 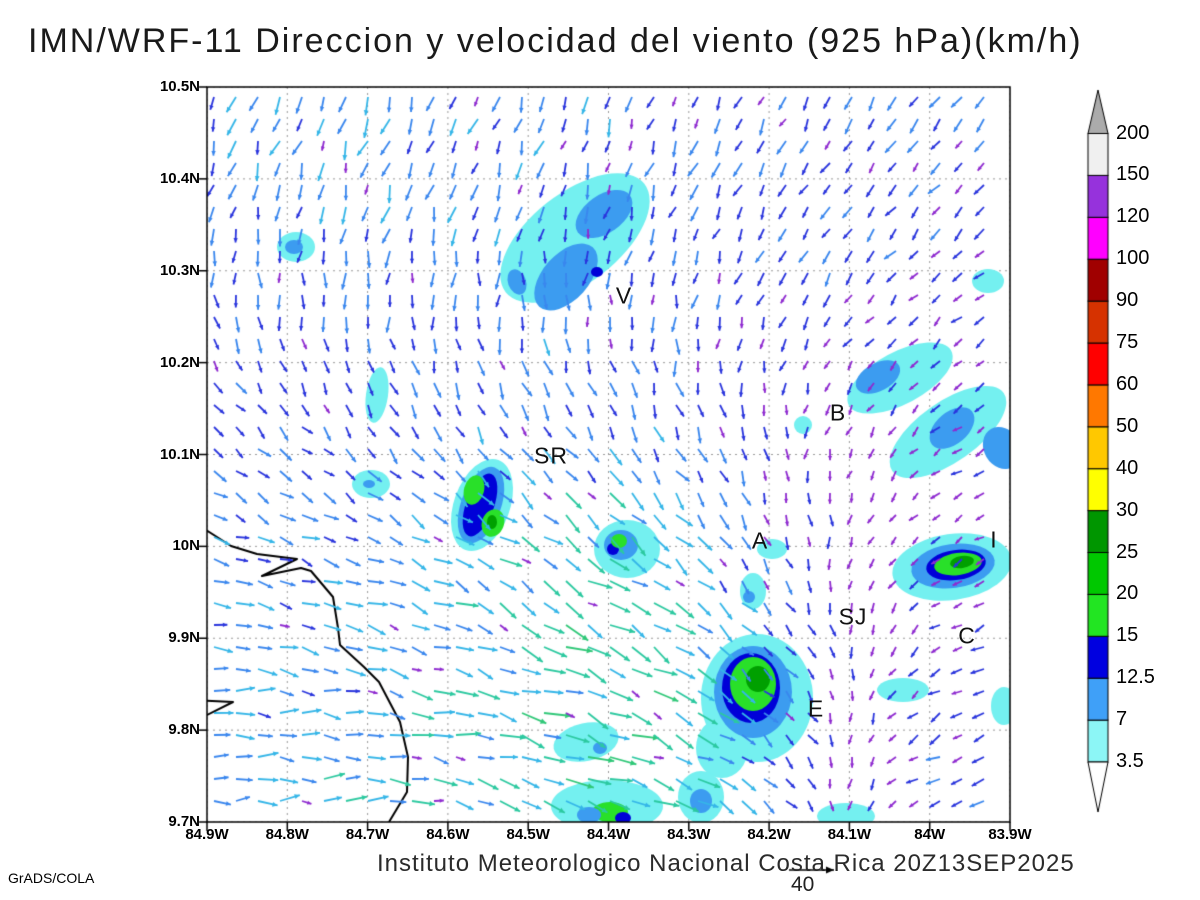 I want to click on y-axis-tick-label: 10.3N, so click(x=179, y=270).